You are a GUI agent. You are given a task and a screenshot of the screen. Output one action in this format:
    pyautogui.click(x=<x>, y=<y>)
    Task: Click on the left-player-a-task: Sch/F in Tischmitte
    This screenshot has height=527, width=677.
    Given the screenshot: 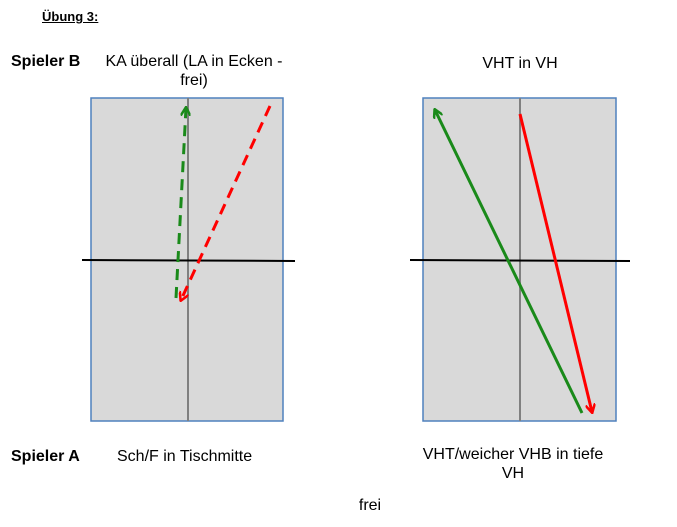 What is the action you would take?
    pyautogui.click(x=185, y=456)
    